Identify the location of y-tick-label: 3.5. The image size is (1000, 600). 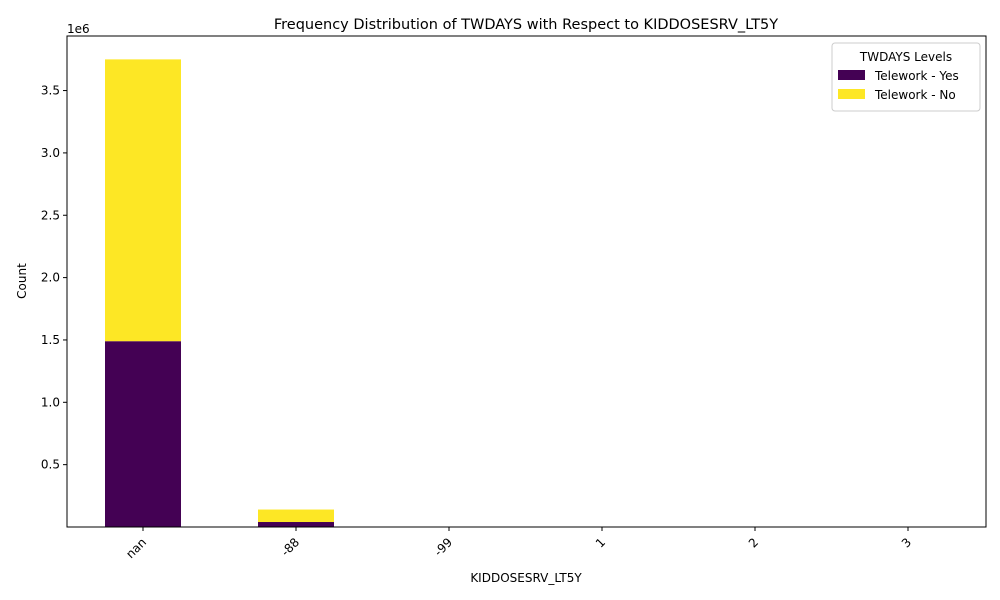
(50, 91).